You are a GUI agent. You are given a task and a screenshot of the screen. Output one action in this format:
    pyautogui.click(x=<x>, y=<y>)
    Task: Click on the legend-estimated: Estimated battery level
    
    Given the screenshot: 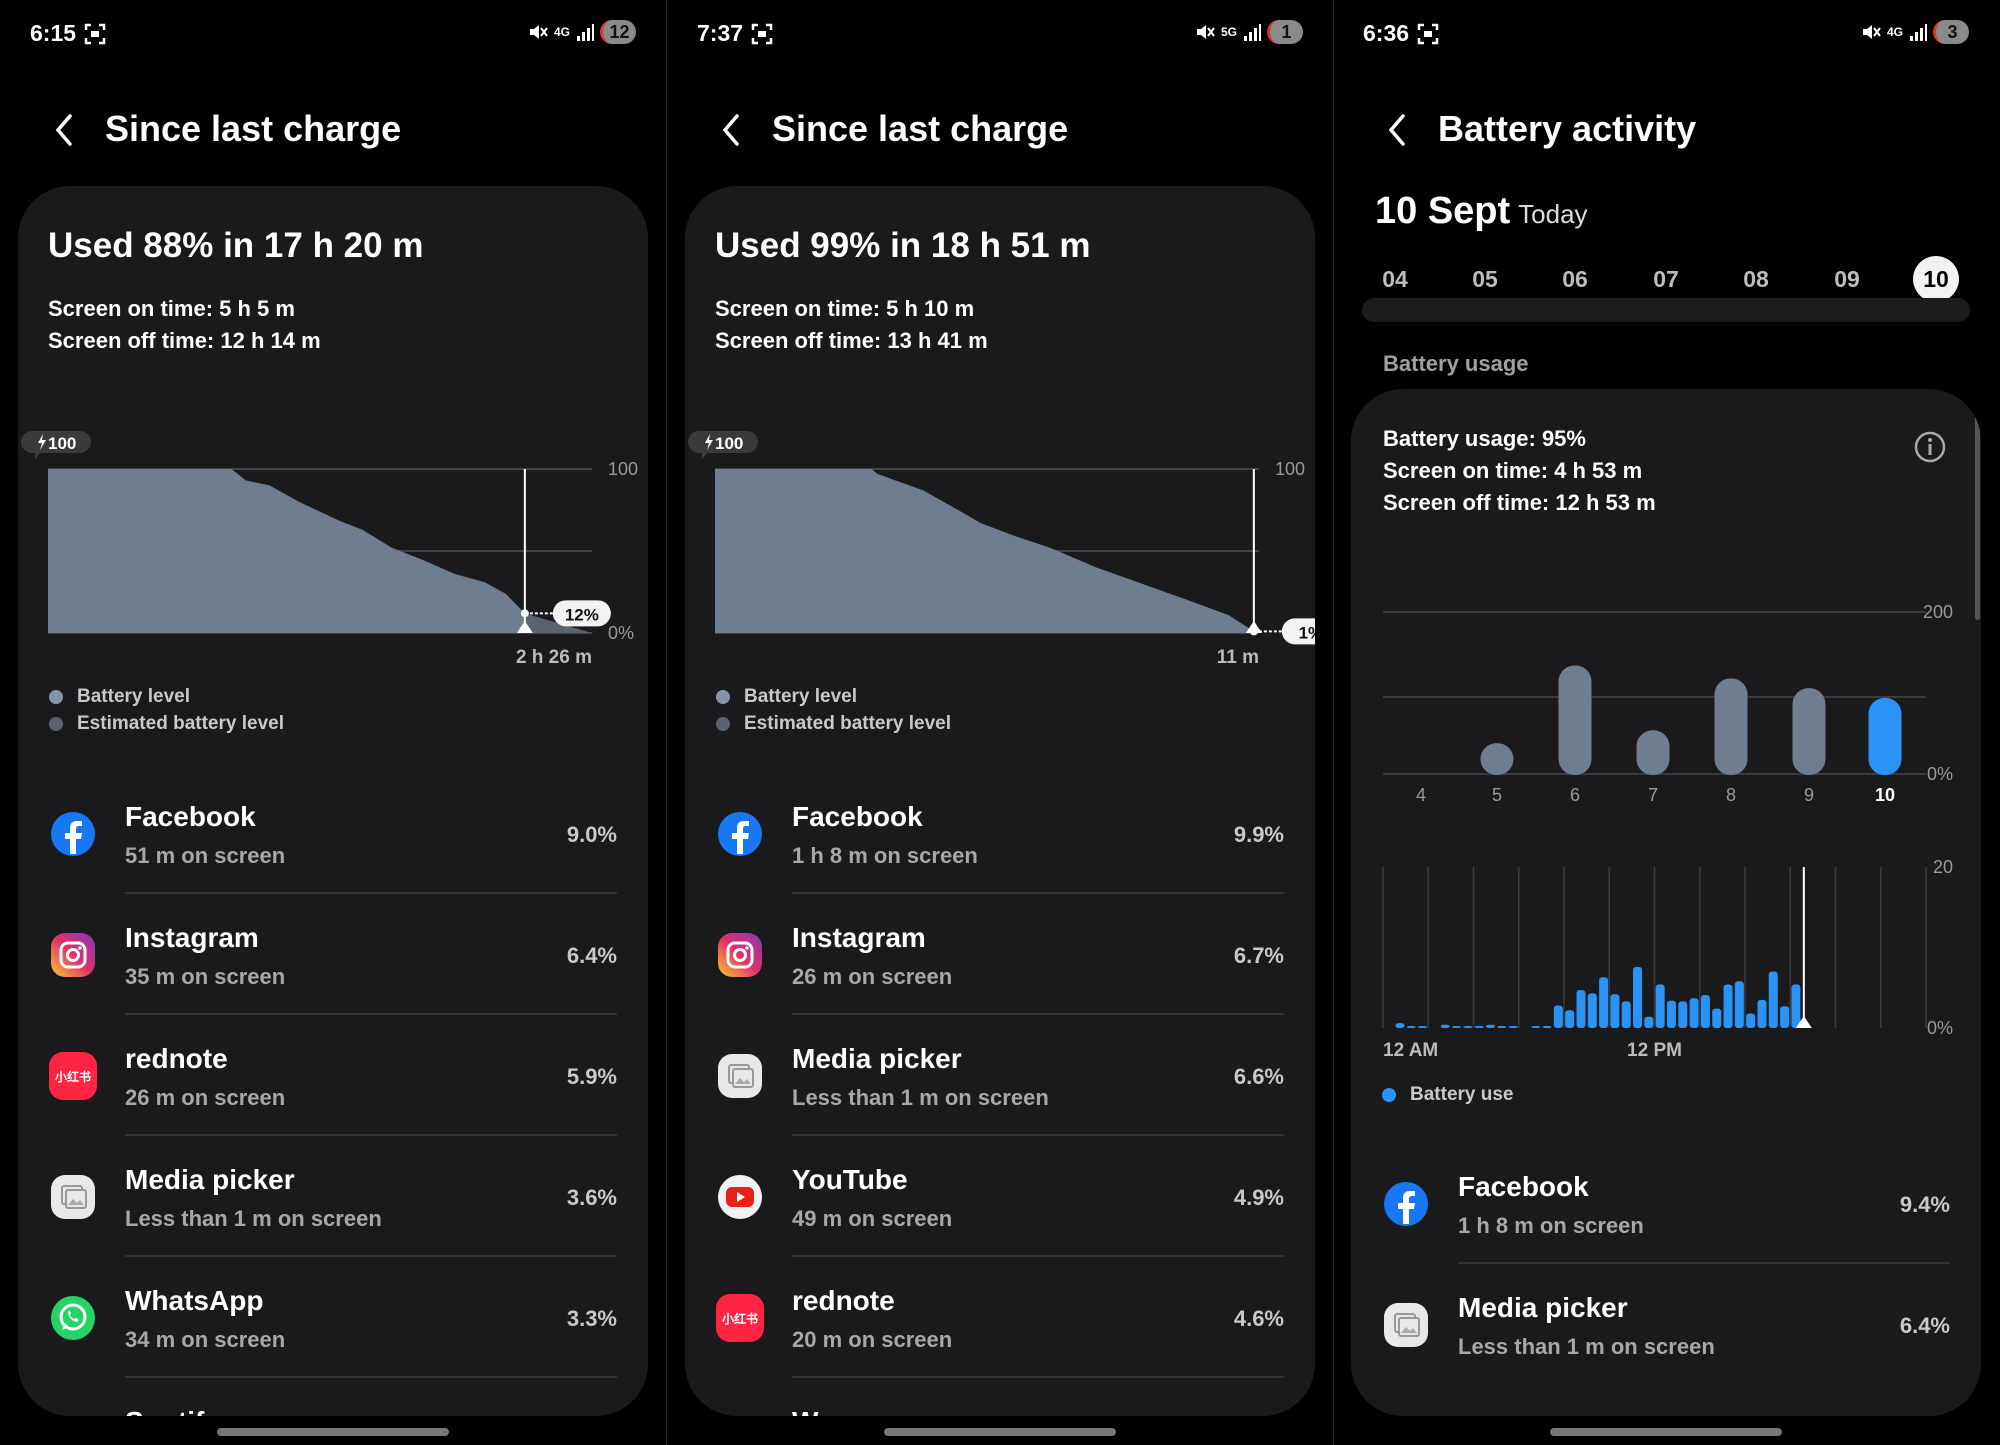 What is the action you would take?
    pyautogui.click(x=833, y=724)
    